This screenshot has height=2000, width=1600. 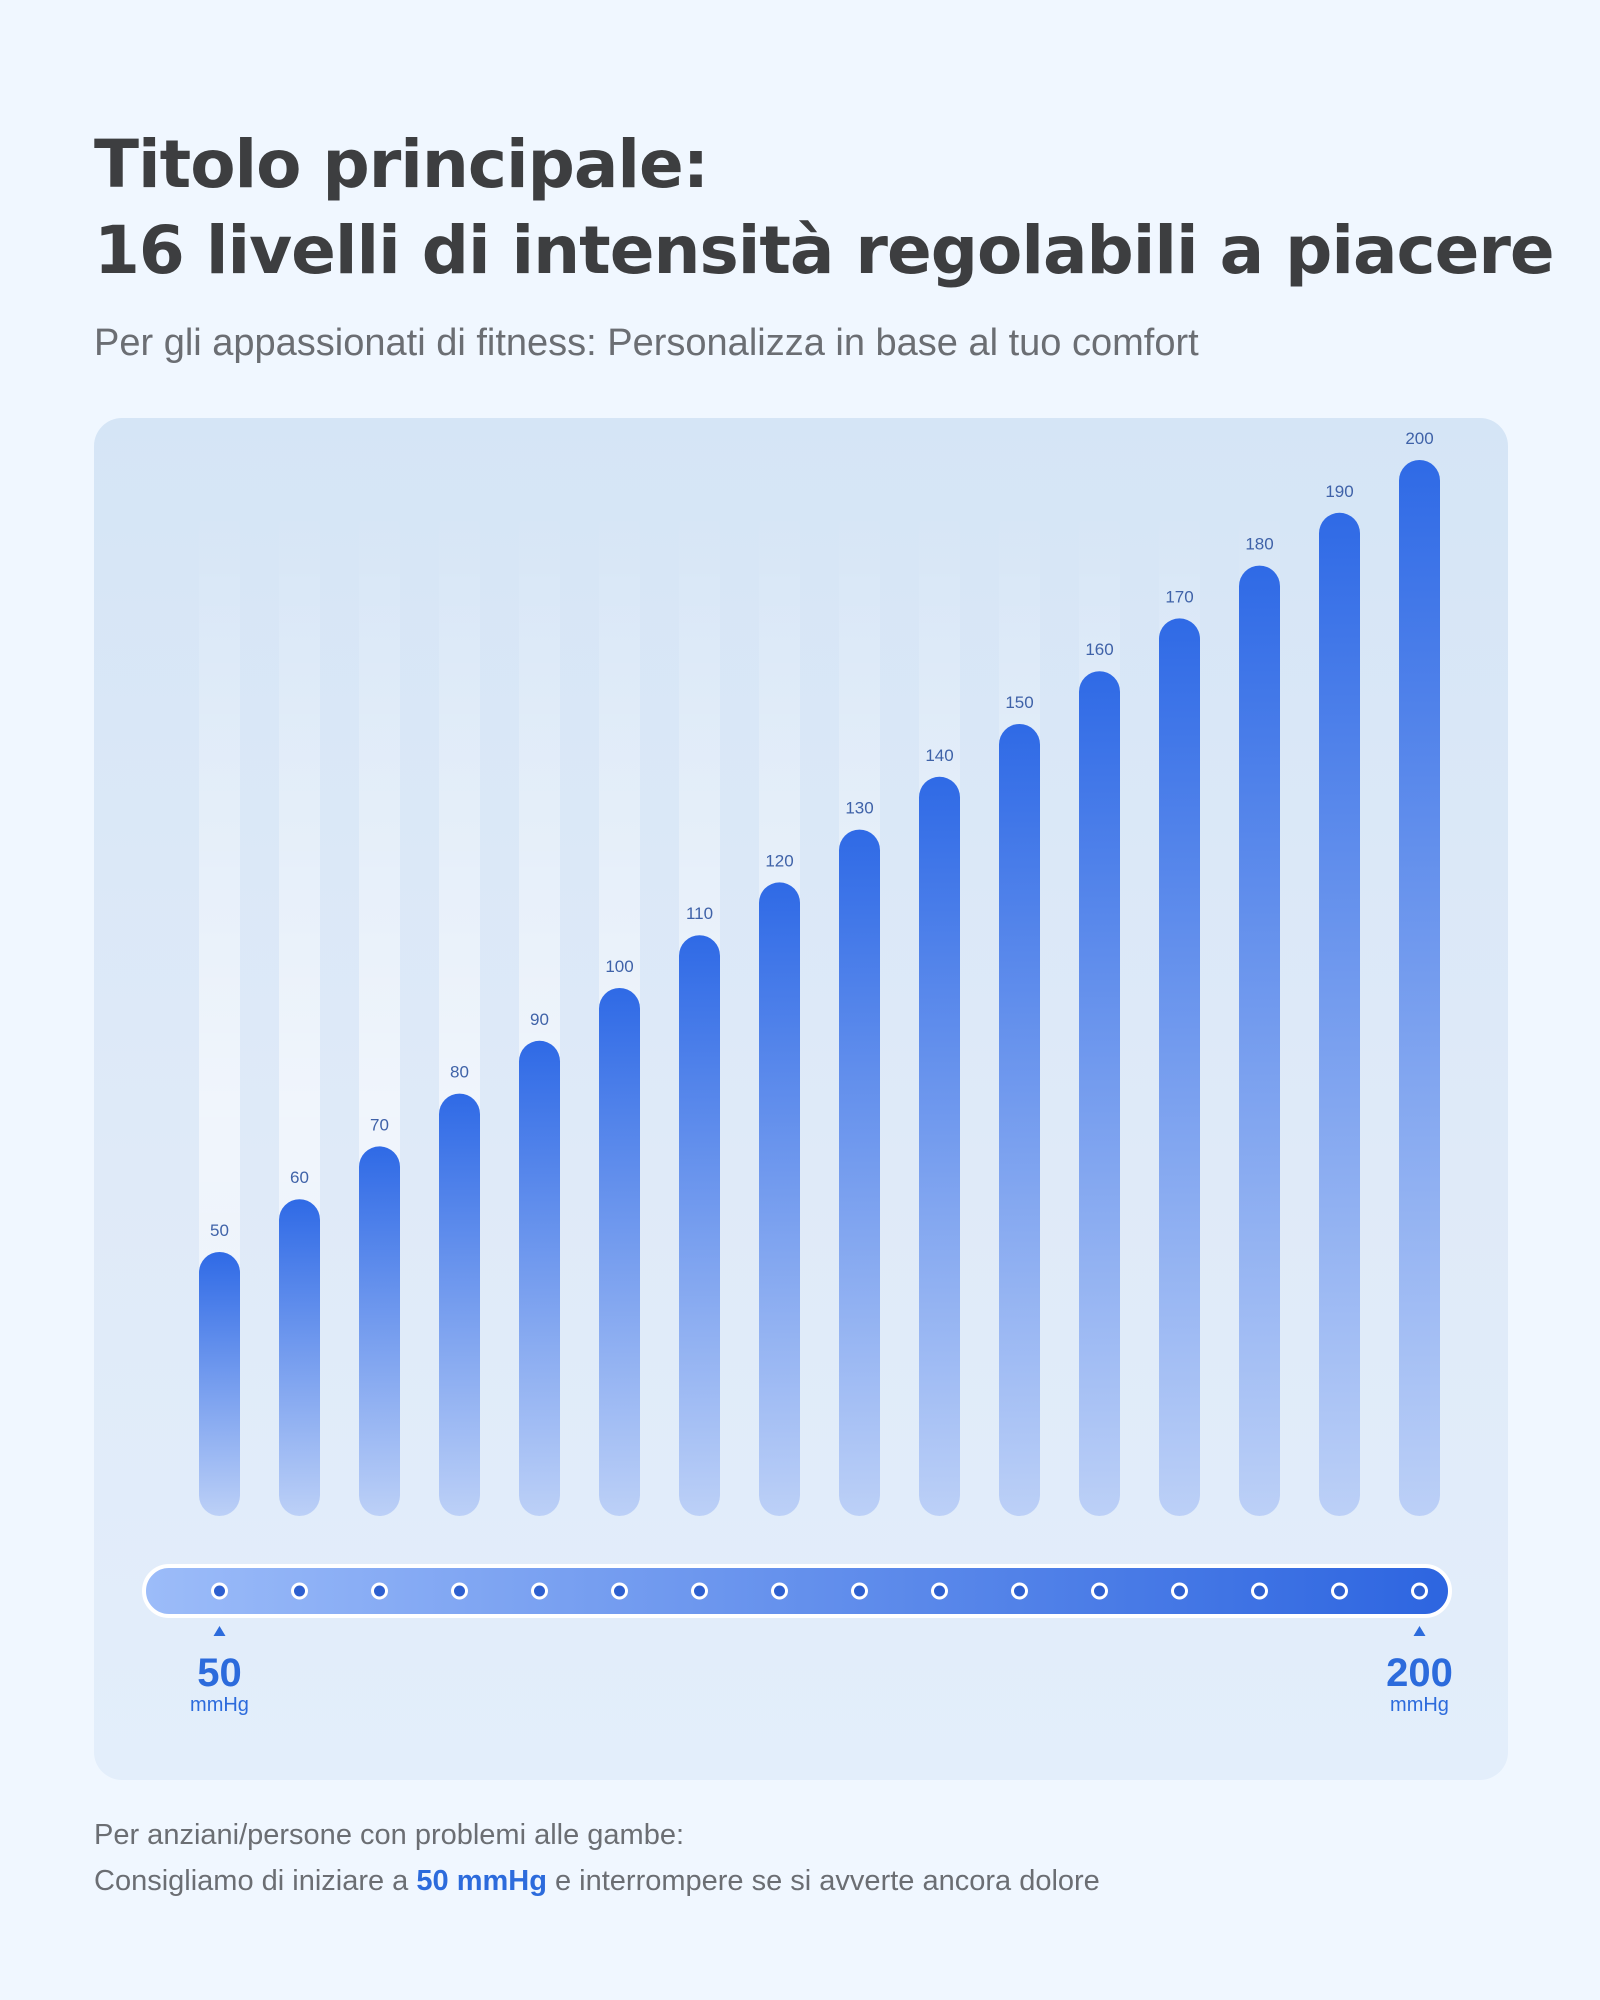 What do you see at coordinates (1419, 438) in the screenshot?
I see `bar-data-label: 200` at bounding box center [1419, 438].